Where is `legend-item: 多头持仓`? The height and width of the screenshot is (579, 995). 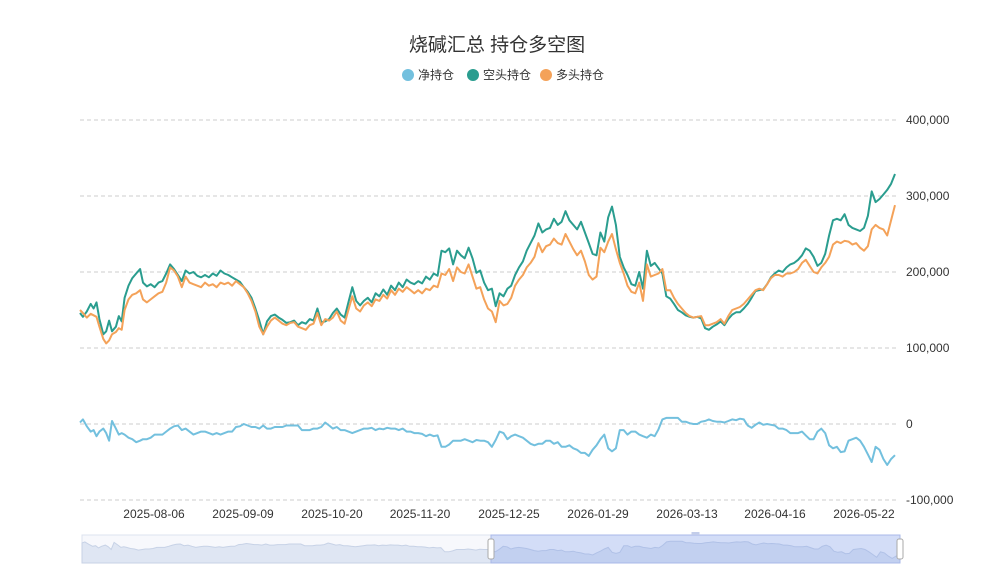 legend-item: 多头持仓 is located at coordinates (572, 74).